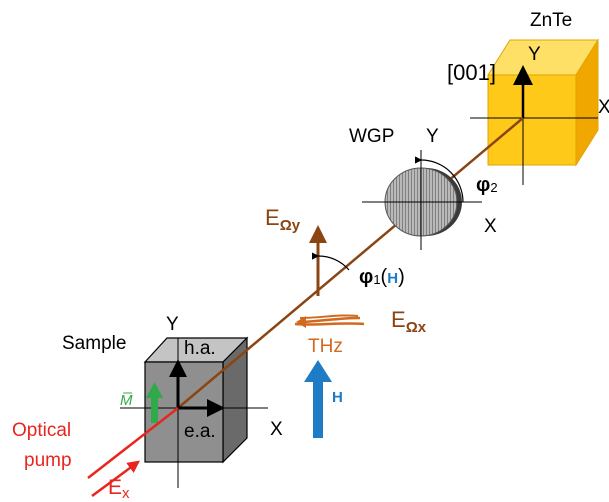  Describe the element at coordinates (200, 431) in the screenshot. I see `easy-axis-label: e.a.` at that location.